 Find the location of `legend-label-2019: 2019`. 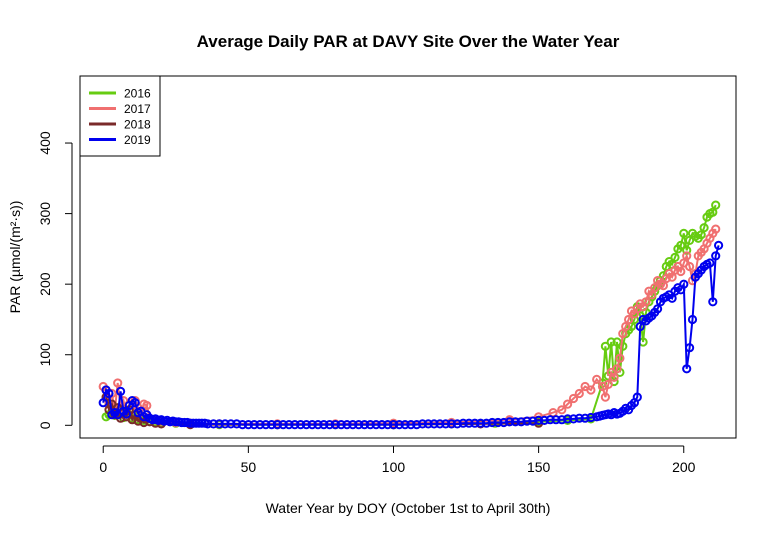

legend-label-2019: 2019 is located at coordinates (137, 140).